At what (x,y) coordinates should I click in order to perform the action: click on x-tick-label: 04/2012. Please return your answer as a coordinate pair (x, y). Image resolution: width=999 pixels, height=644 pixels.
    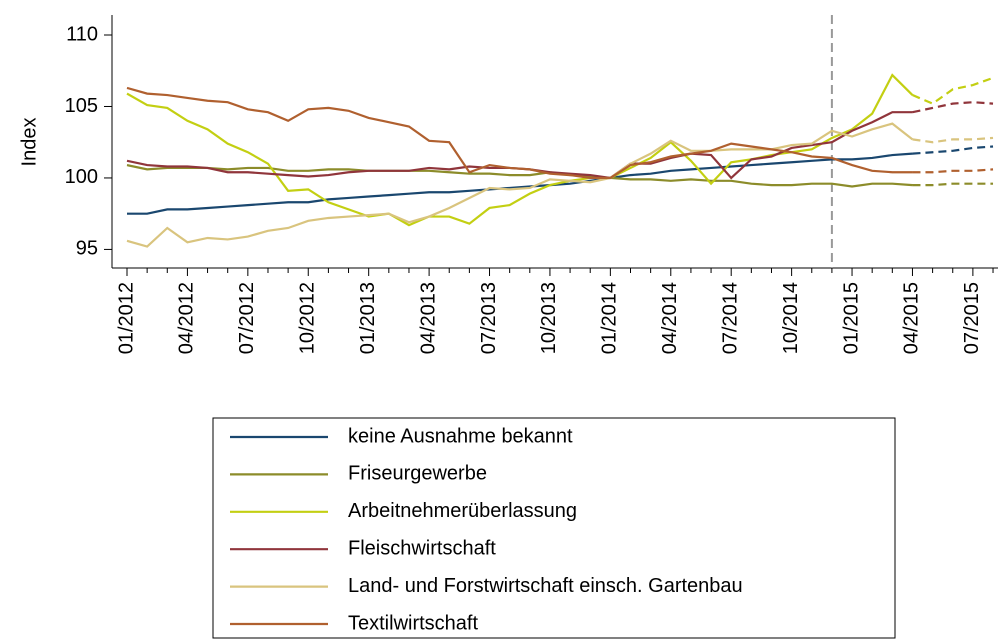
    Looking at the image, I should click on (187, 318).